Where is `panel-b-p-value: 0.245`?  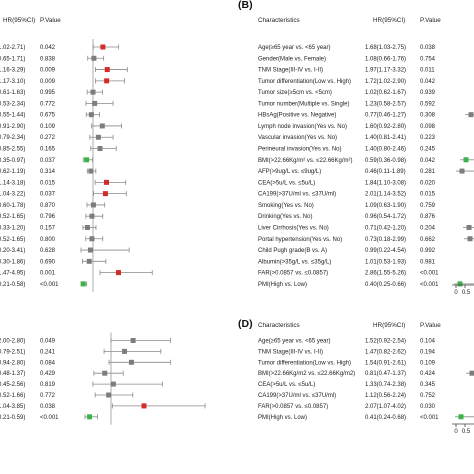 panel-b-p-value: 0.245 is located at coordinates (428, 150).